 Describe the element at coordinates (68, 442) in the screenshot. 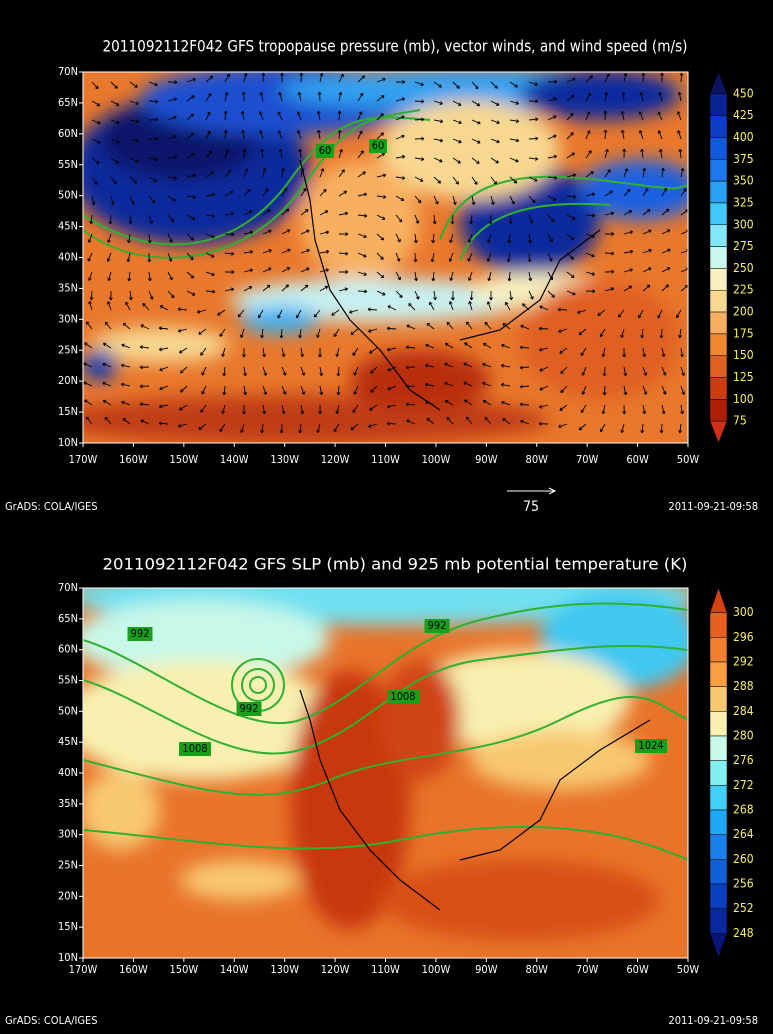

I see `latitude-label: 10N` at that location.